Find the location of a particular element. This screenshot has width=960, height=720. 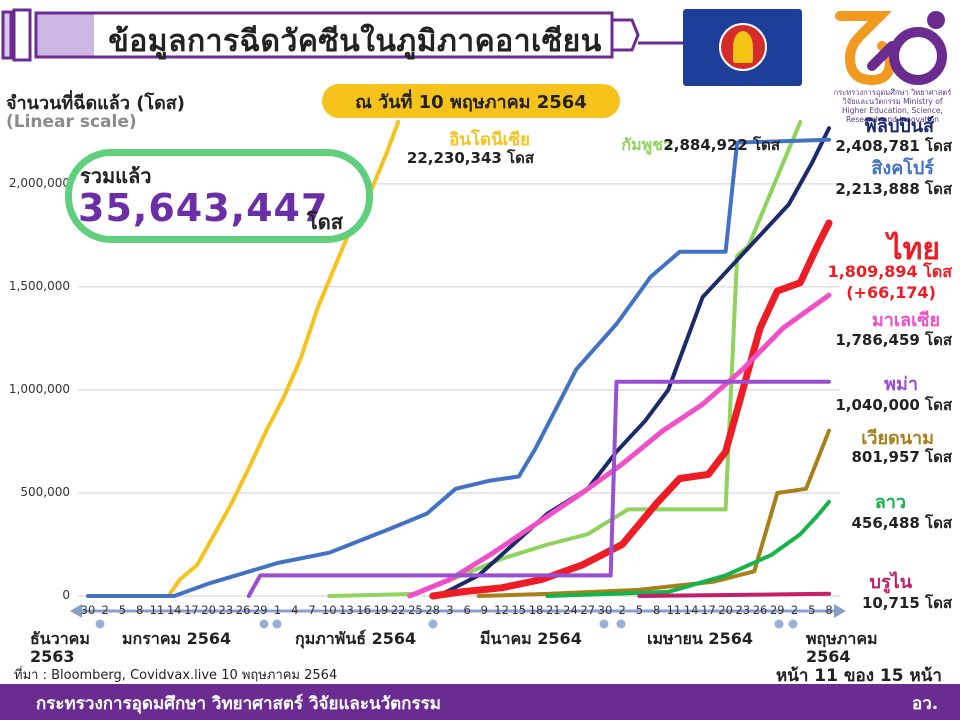

series-name-label: ฟิลิปปินส์ is located at coordinates (899, 126).